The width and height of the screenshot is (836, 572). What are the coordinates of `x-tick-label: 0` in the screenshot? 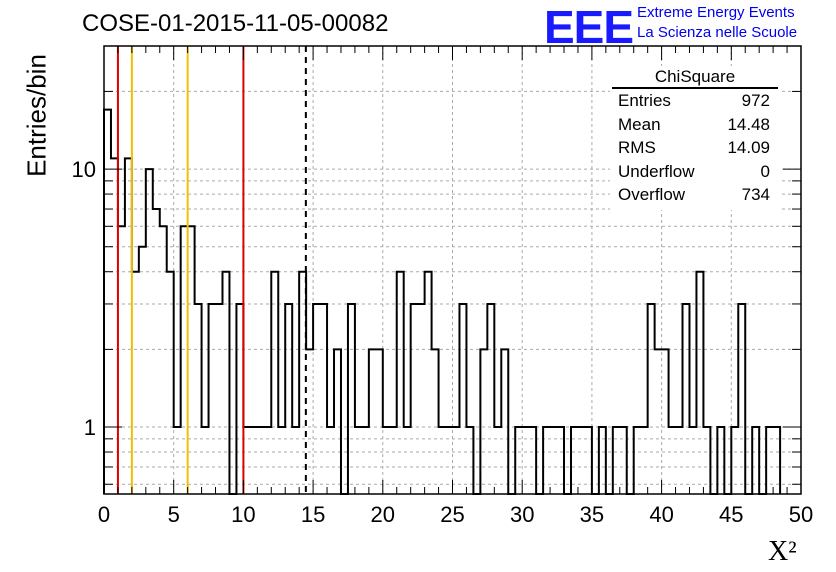 It's located at (104, 514).